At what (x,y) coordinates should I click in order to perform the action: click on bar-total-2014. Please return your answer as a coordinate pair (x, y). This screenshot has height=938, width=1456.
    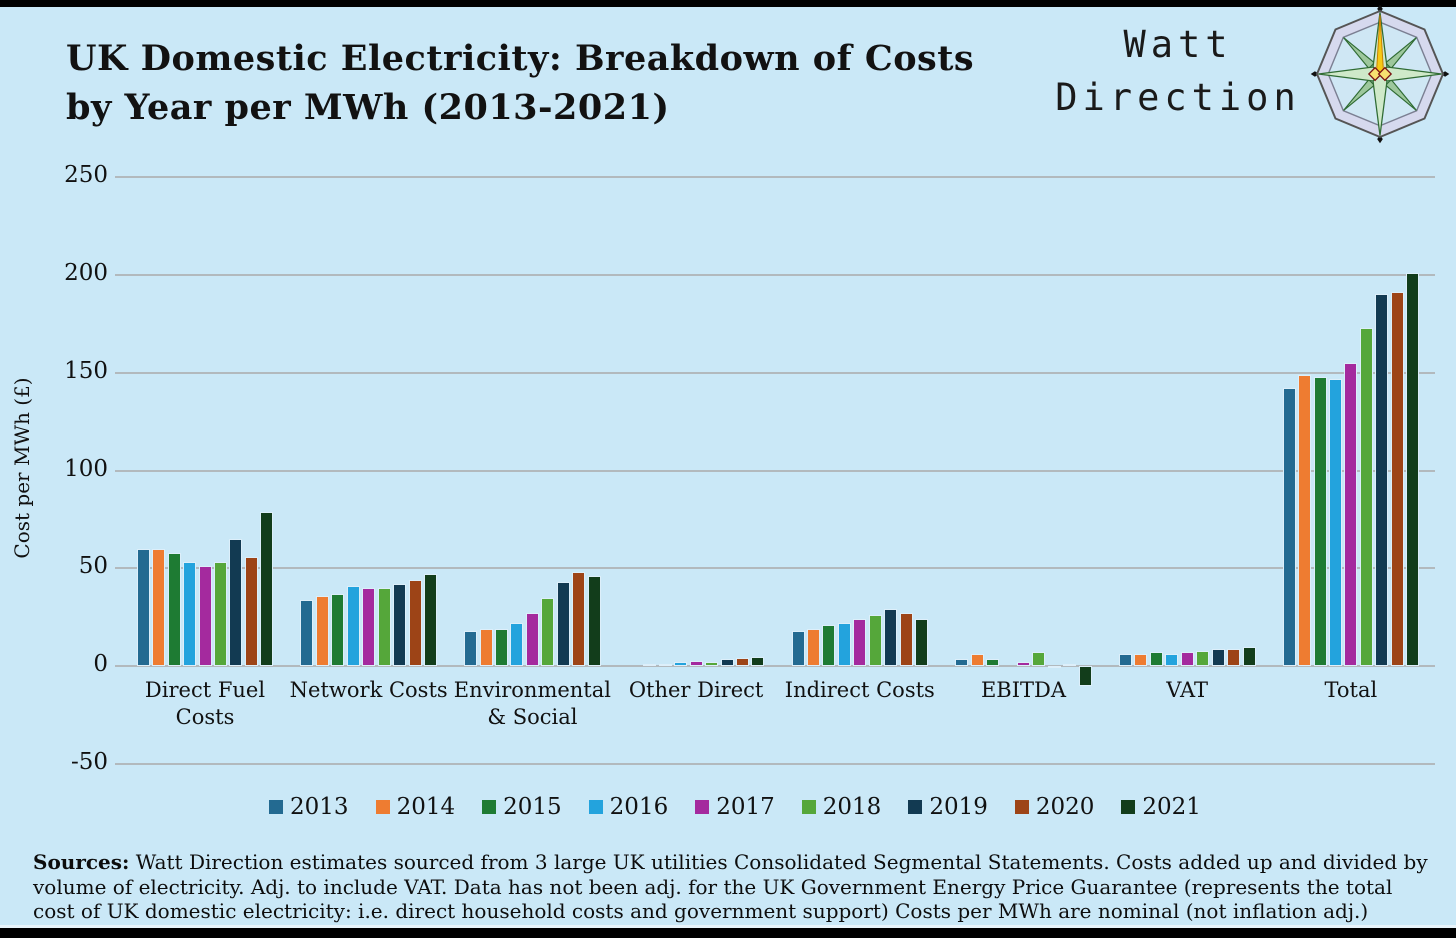
    Looking at the image, I should click on (1305, 520).